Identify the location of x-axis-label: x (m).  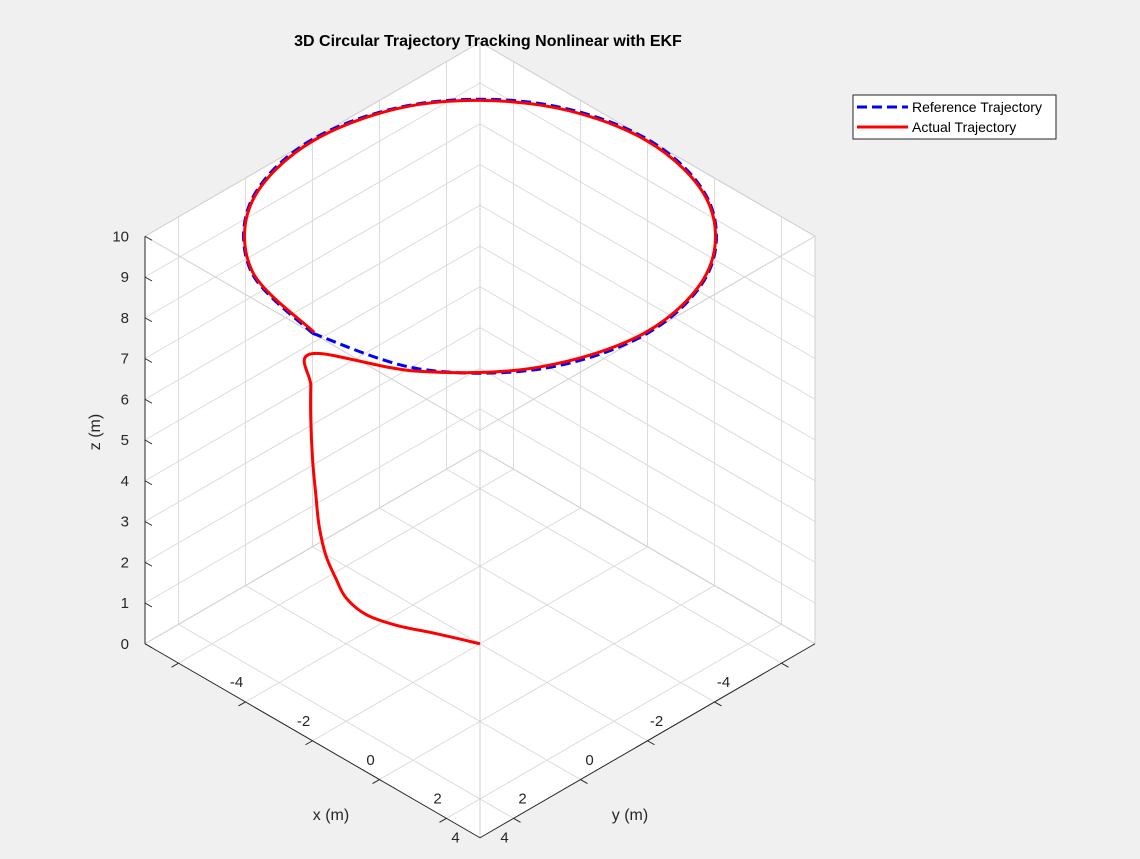
(331, 815).